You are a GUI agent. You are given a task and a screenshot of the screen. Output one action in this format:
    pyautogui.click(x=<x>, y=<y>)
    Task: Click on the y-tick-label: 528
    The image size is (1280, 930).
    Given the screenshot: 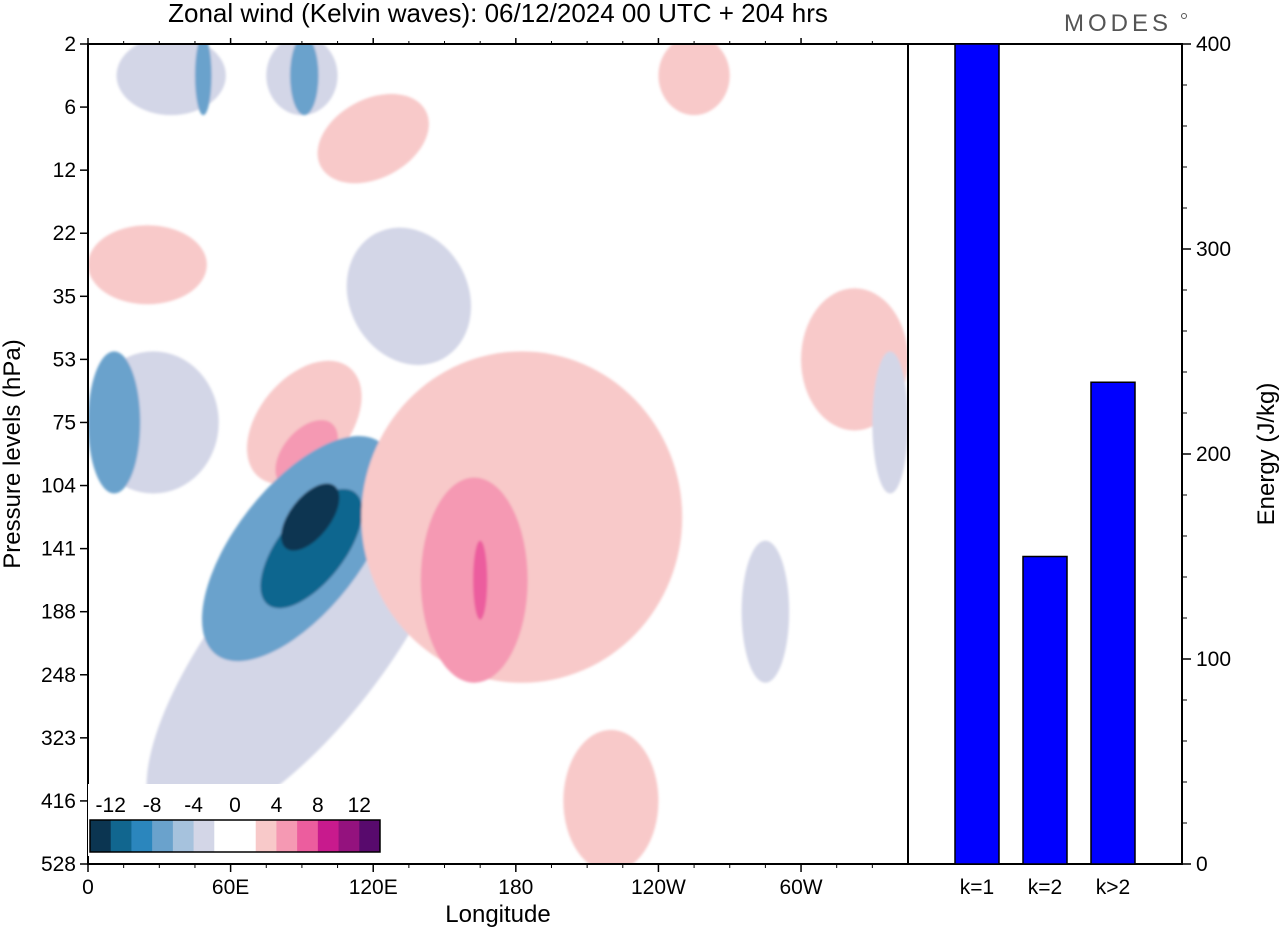 What is the action you would take?
    pyautogui.click(x=58, y=864)
    